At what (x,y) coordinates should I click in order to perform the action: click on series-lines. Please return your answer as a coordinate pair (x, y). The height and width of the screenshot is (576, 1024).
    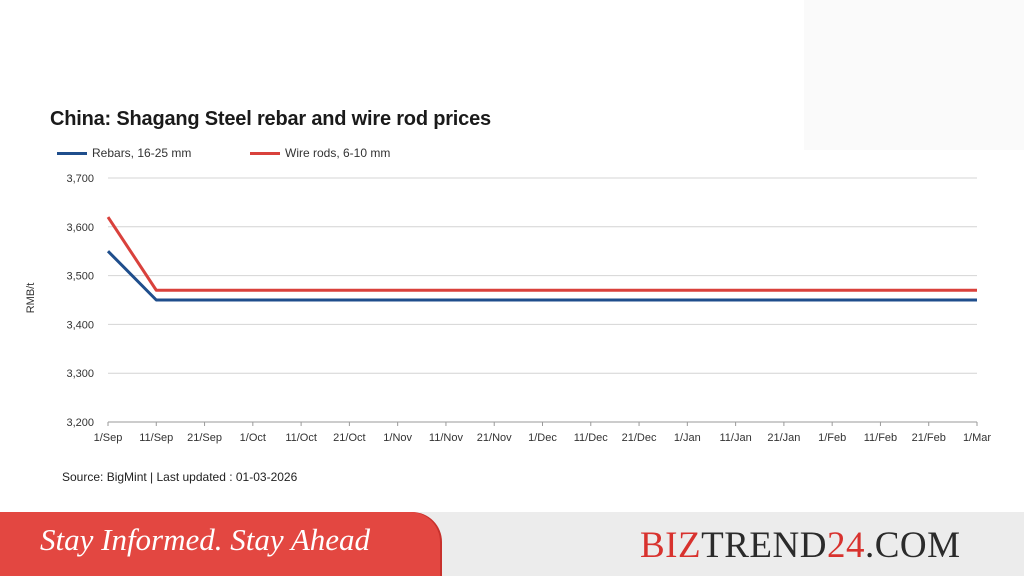
    Looking at the image, I should click on (541, 259).